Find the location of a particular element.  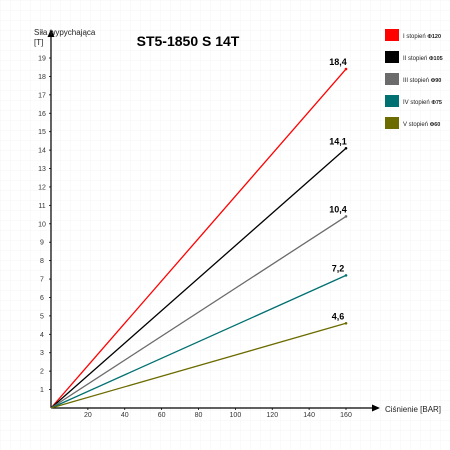

y-tick-label: 19 is located at coordinates (42, 59).